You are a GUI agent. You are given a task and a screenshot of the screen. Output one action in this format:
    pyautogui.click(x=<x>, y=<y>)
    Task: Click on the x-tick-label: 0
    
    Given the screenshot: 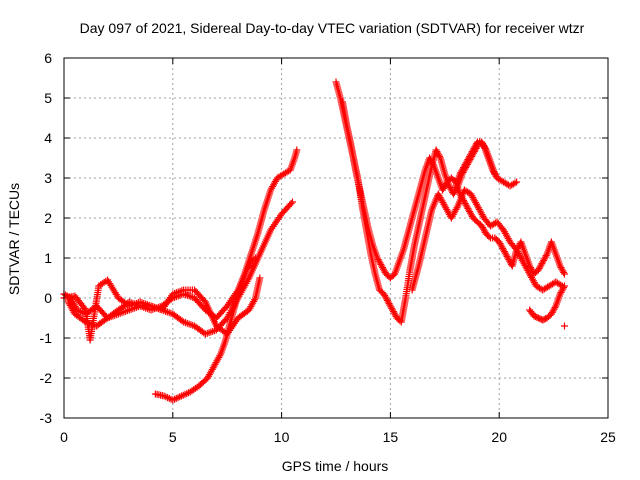 What is the action you would take?
    pyautogui.click(x=64, y=437)
    